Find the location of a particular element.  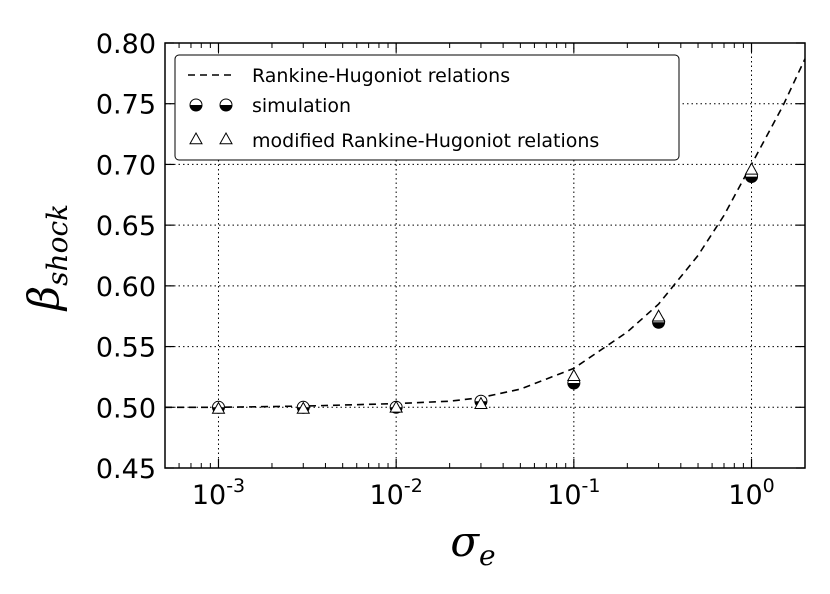

y-tick-label: 0.60 is located at coordinates (126, 287).